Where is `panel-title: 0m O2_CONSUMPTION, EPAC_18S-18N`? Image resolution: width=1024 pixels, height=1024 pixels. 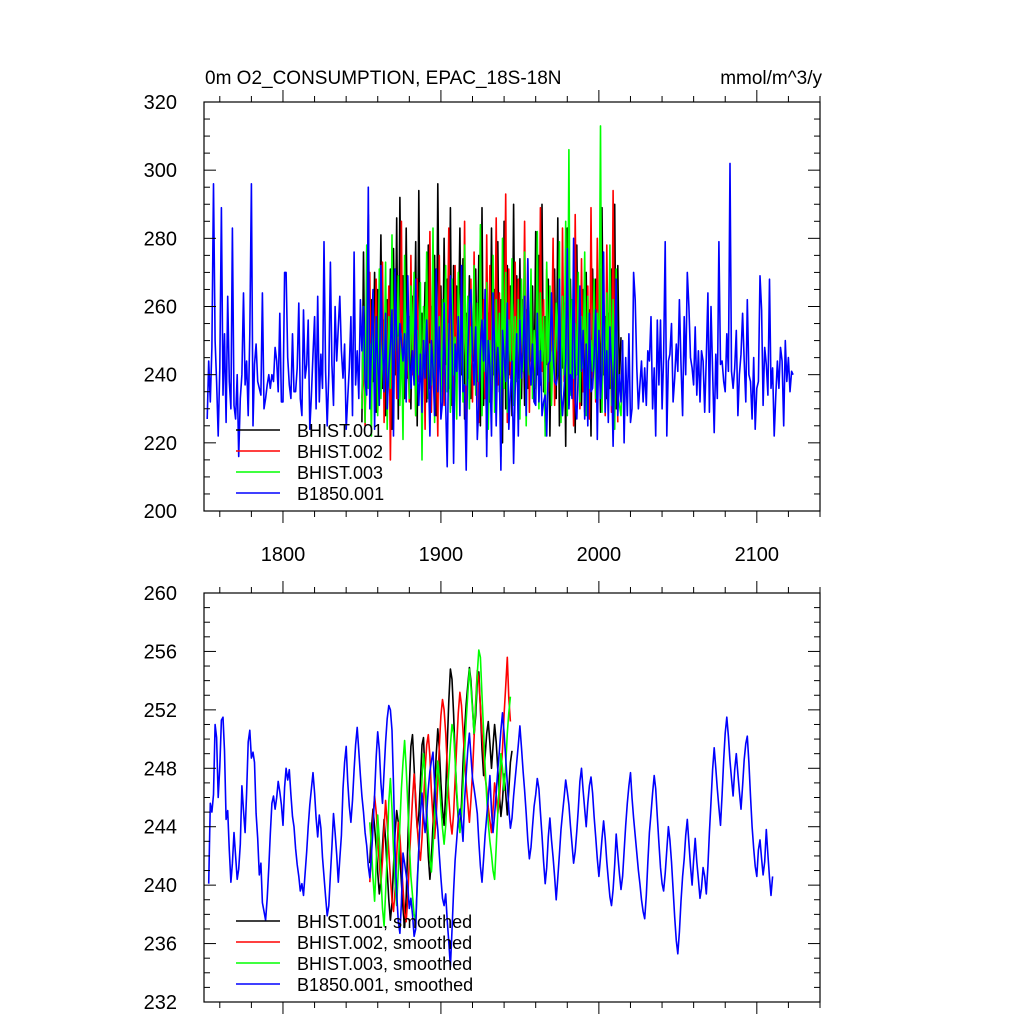 panel-title: 0m O2_CONSUMPTION, EPAC_18S-18N is located at coordinates (383, 78).